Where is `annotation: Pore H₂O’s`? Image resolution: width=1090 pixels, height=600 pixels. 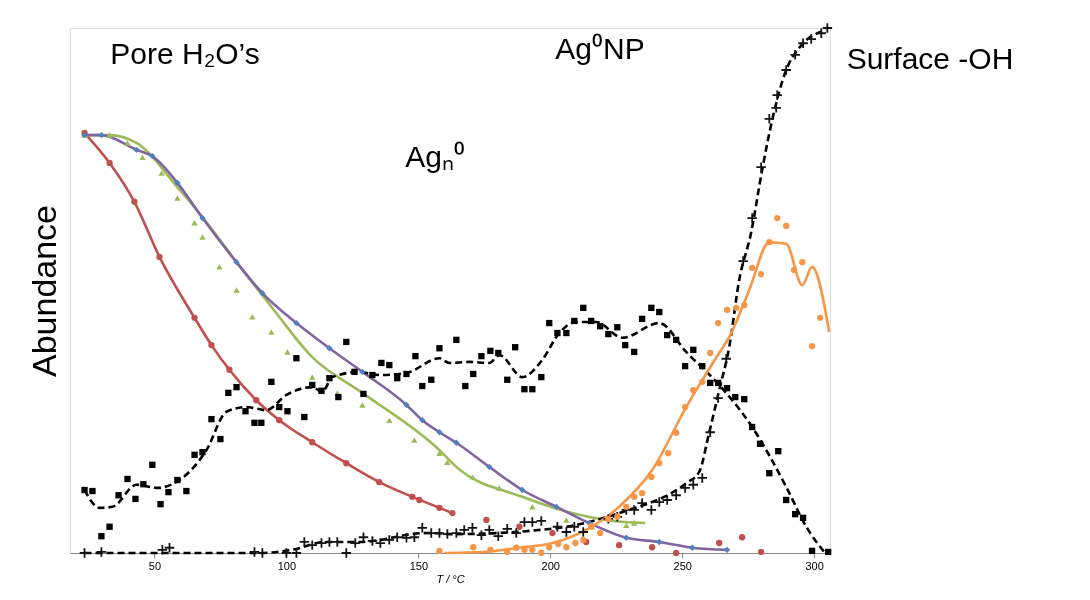 annotation: Pore H₂O’s is located at coordinates (185, 53).